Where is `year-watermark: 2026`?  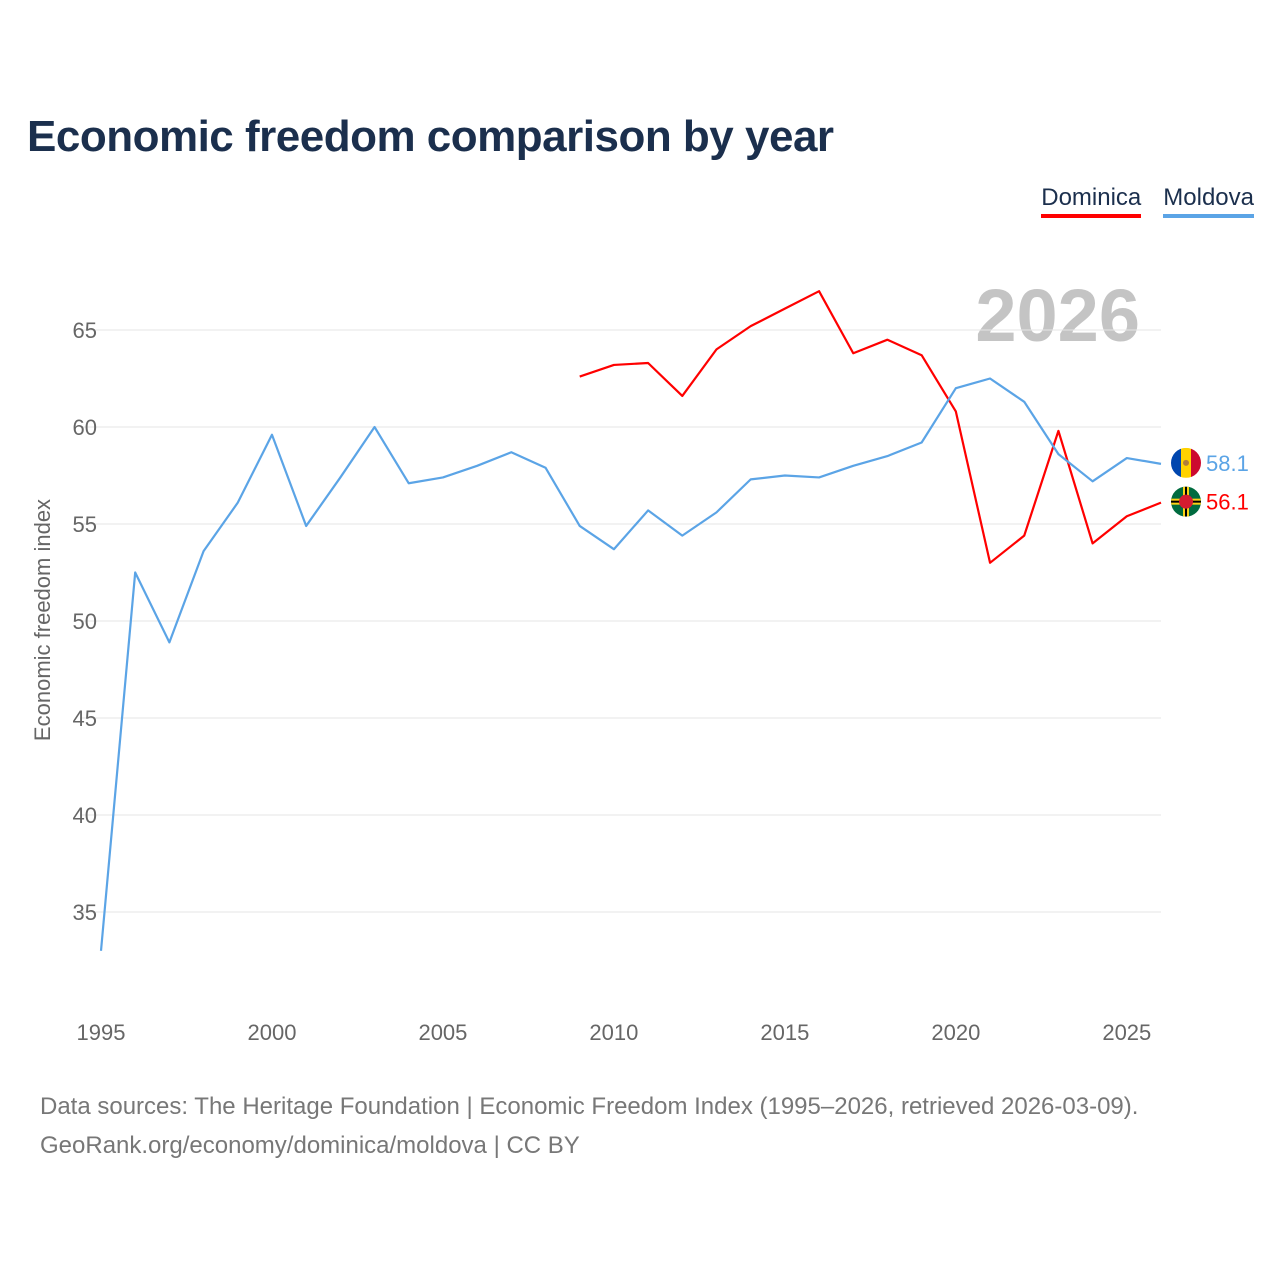
year-watermark: 2026 is located at coordinates (1057, 315).